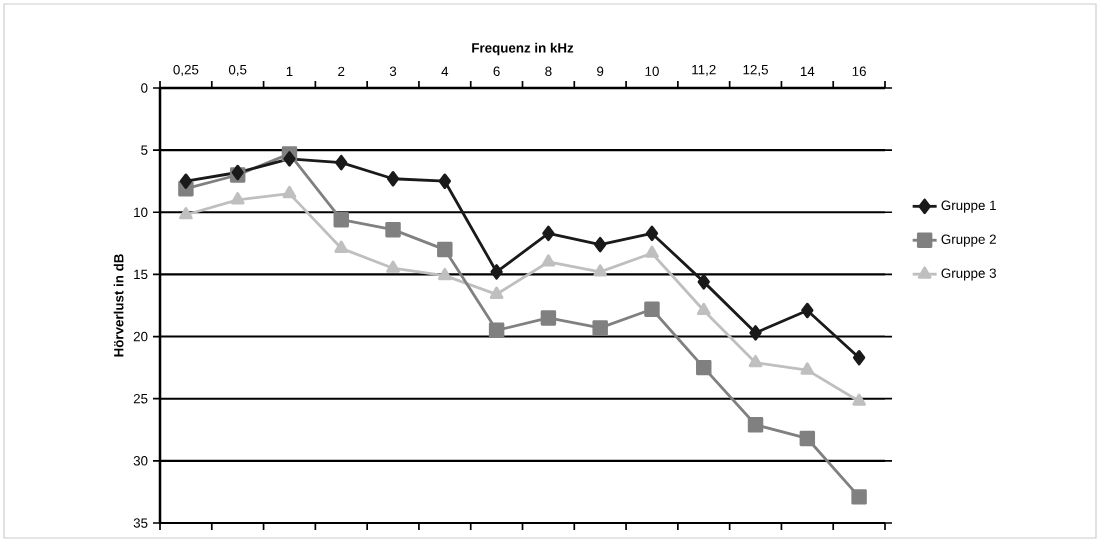 The height and width of the screenshot is (542, 1100). What do you see at coordinates (548, 71) in the screenshot?
I see `x-tick-label: 8` at bounding box center [548, 71].